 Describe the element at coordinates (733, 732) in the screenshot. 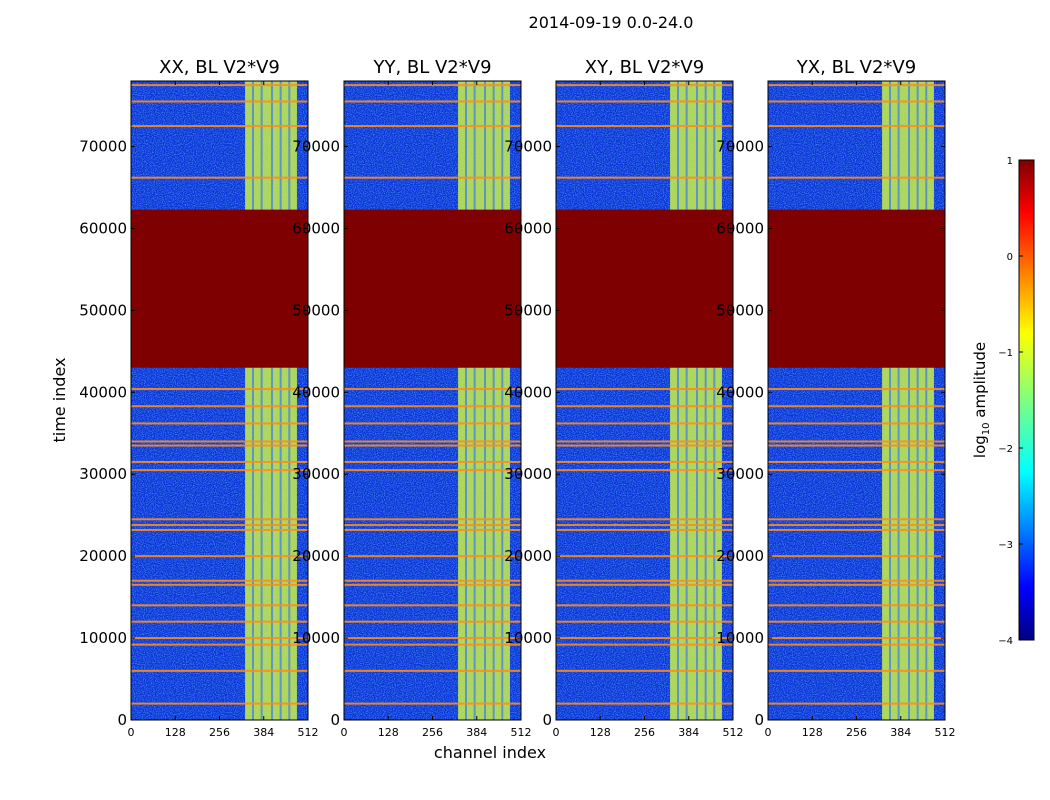

I see `x-tick-label: 512` at that location.